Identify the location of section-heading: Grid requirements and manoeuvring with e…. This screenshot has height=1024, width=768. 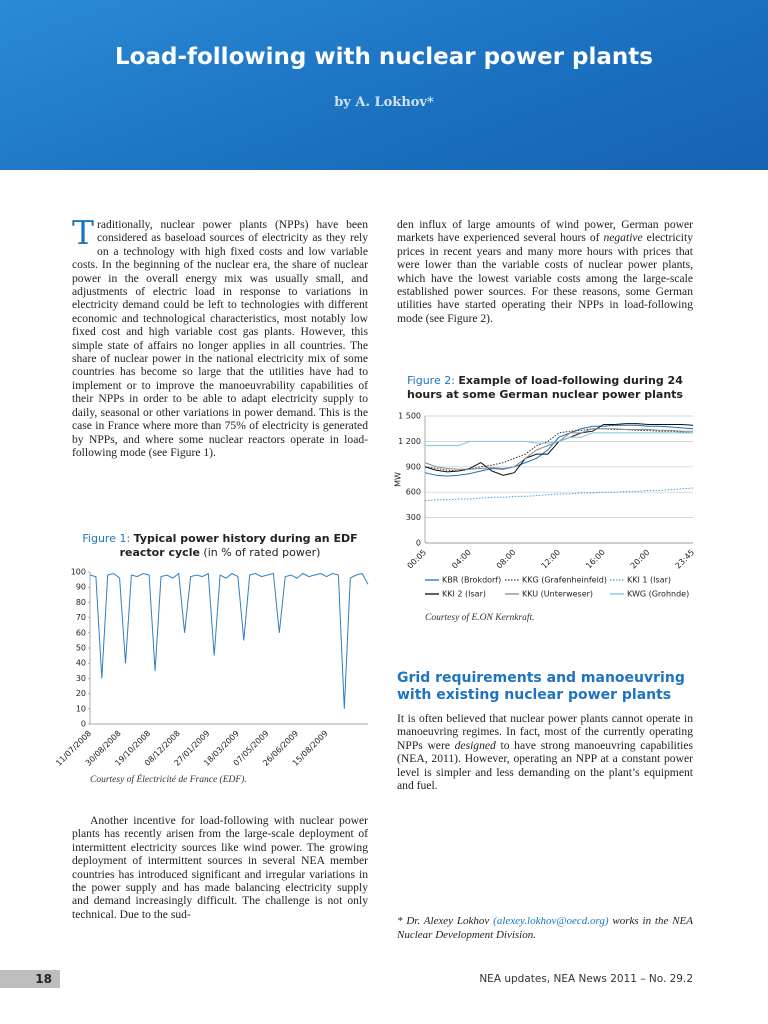
(541, 686).